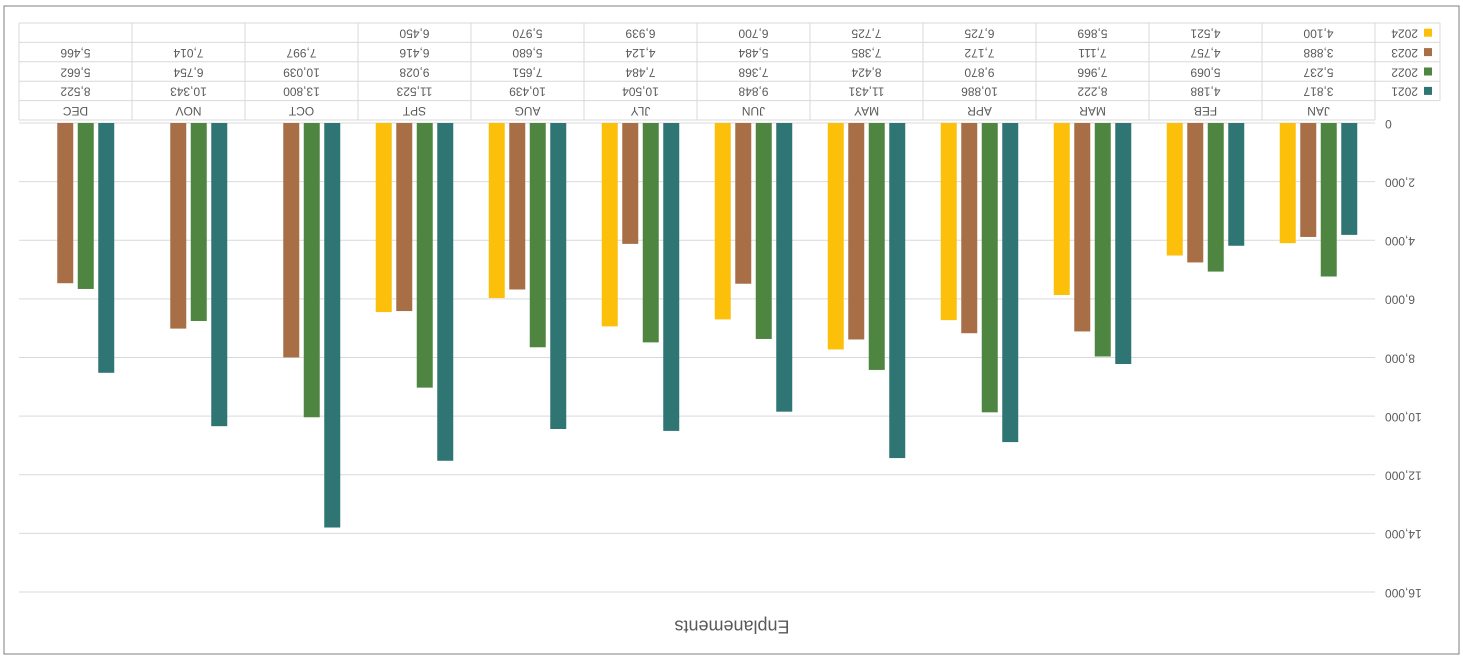 This screenshot has height=658, width=1463. I want to click on y-tick-label: 4,000, so click(1400, 241).